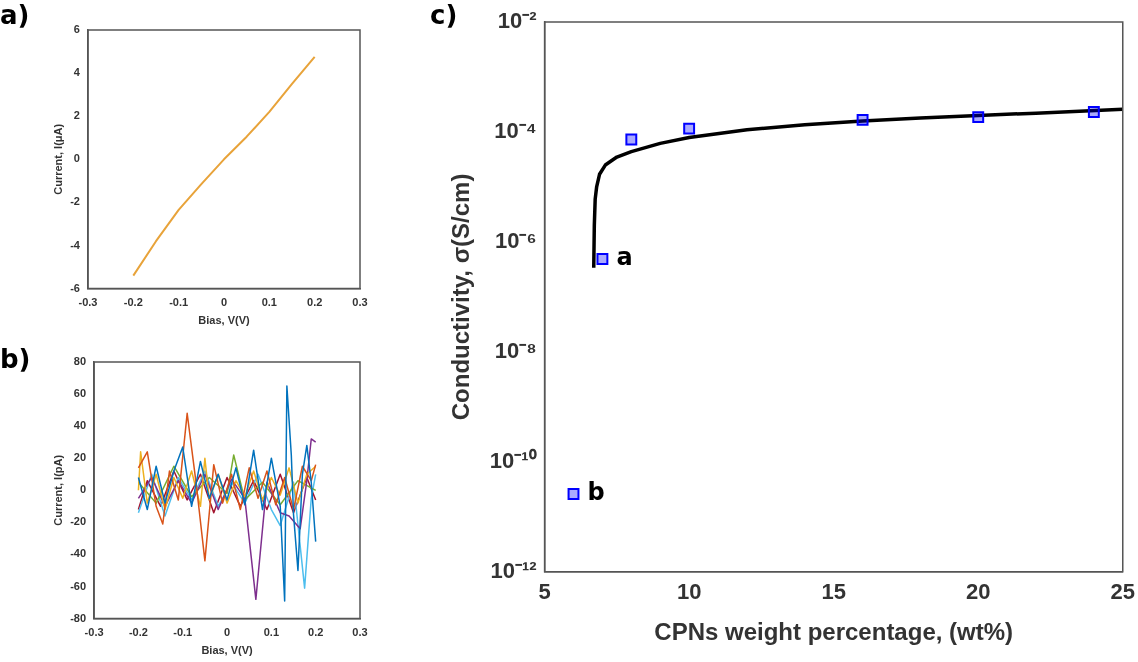 This screenshot has width=1138, height=662. I want to click on y-tick-label: -6, so click(75, 287).